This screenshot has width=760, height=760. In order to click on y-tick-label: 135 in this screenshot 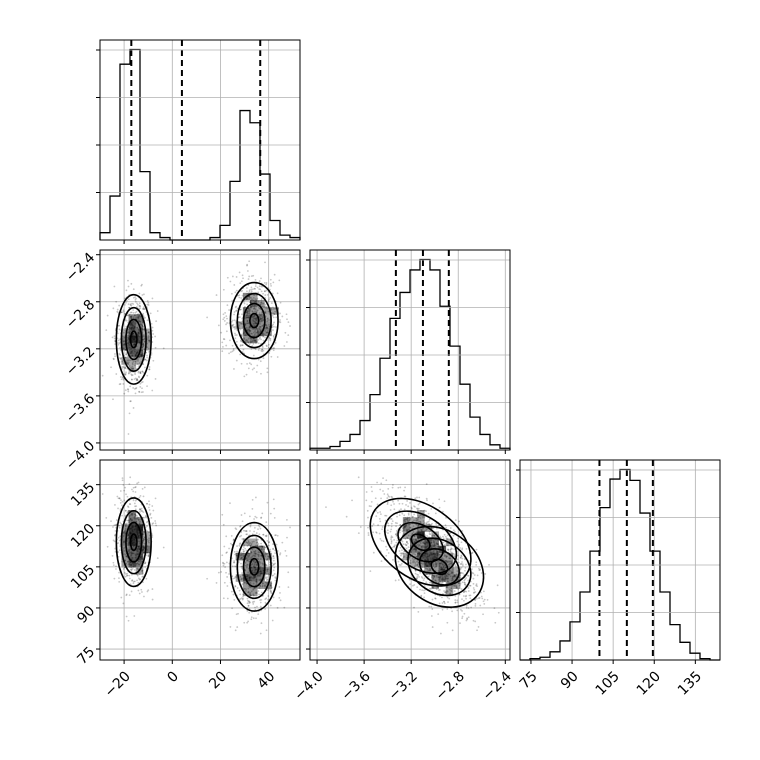, I will do `click(83, 495)`.